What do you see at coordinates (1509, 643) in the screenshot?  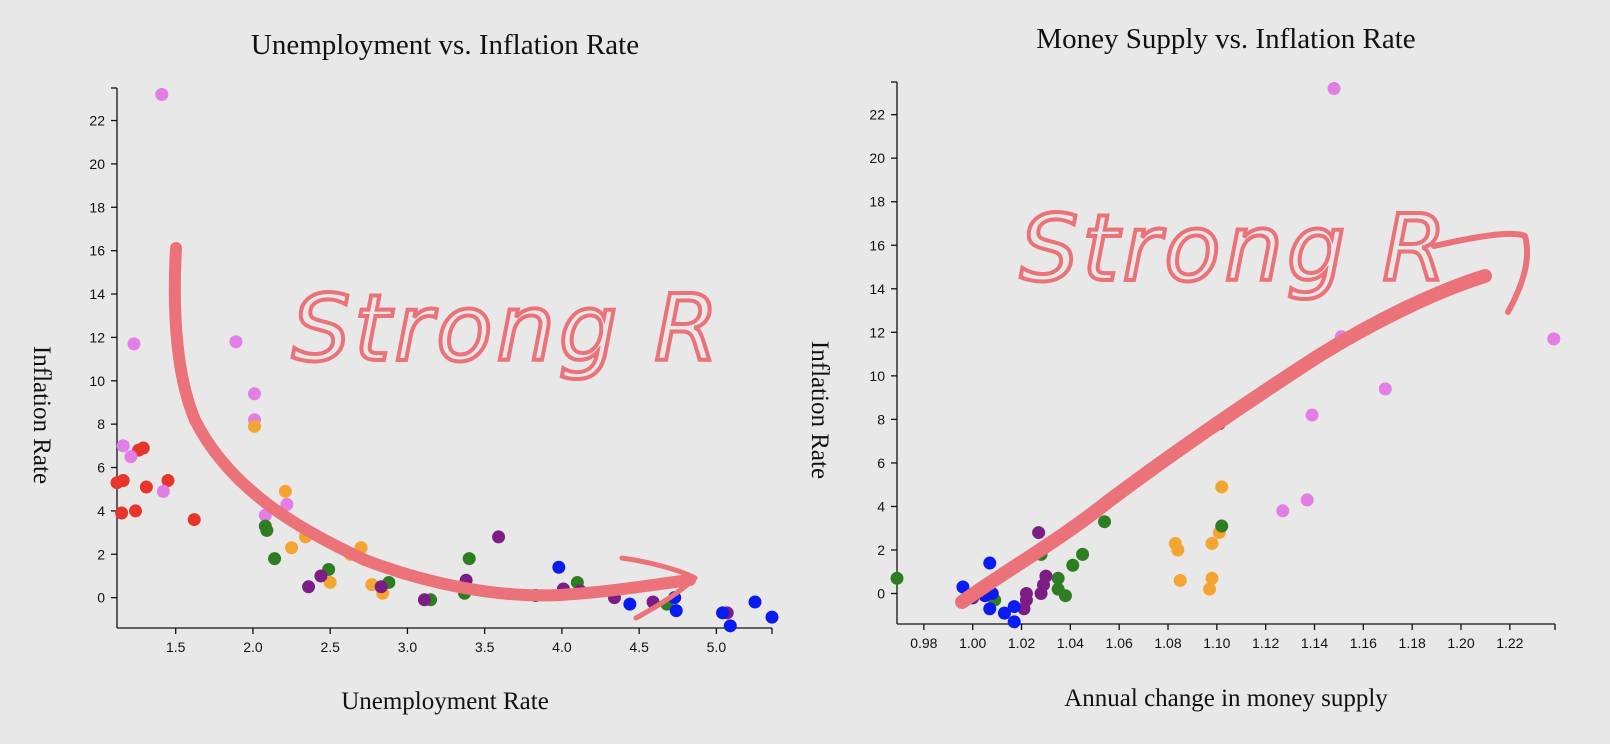 I see `x-tick-label: 1.22` at bounding box center [1509, 643].